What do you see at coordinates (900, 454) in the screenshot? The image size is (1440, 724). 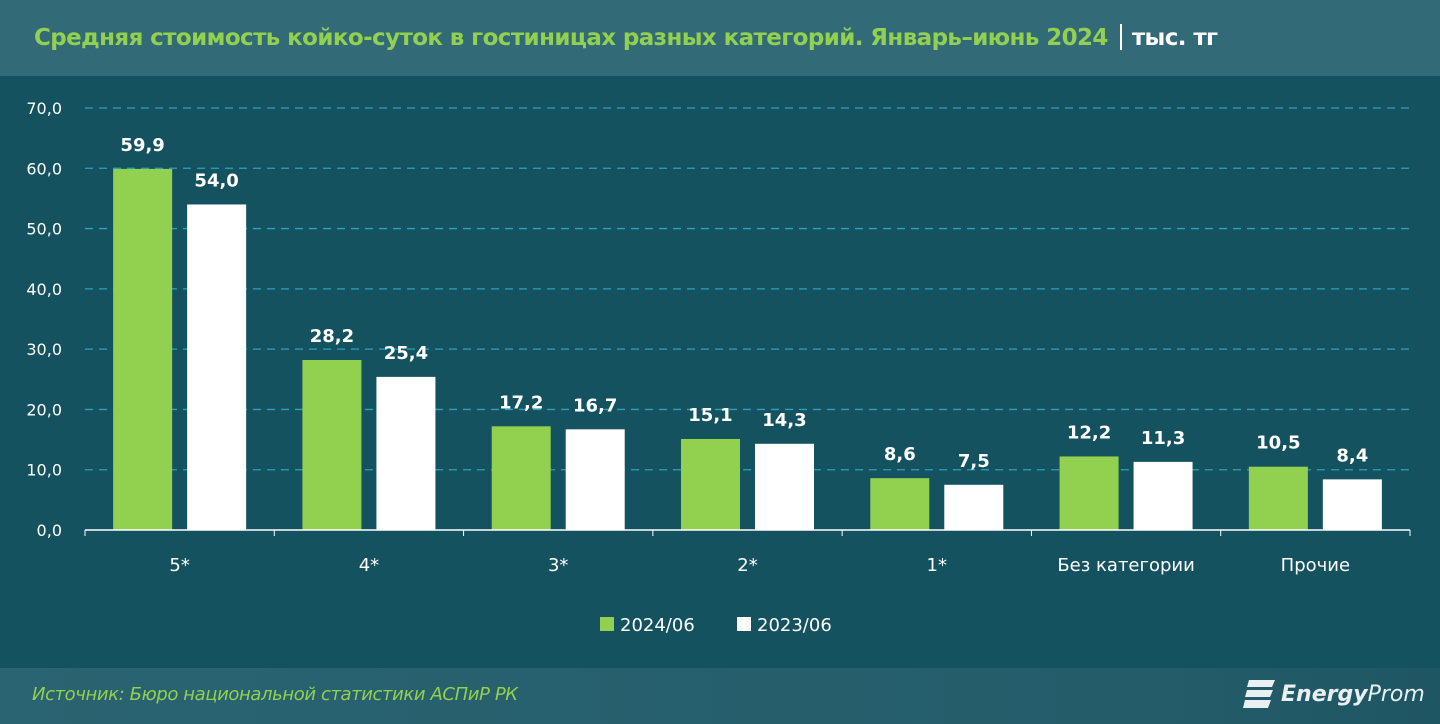 I see `data-label: 8,6` at bounding box center [900, 454].